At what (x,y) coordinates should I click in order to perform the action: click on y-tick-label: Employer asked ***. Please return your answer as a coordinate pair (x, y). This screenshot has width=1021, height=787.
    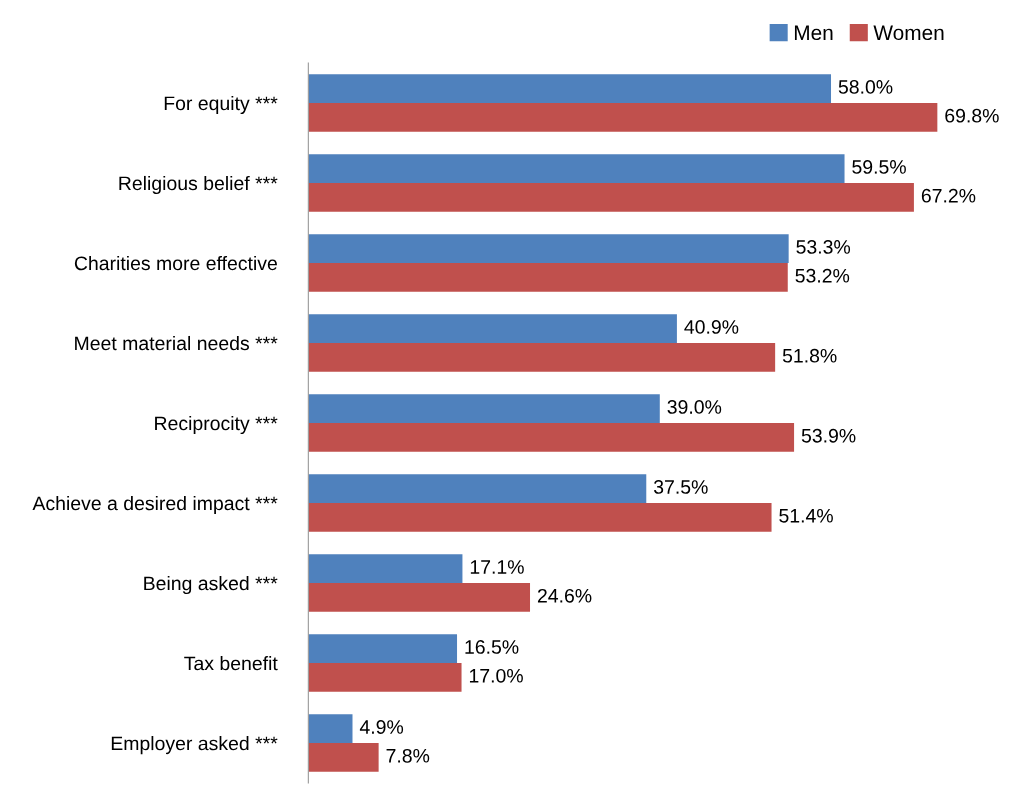
    Looking at the image, I should click on (194, 745).